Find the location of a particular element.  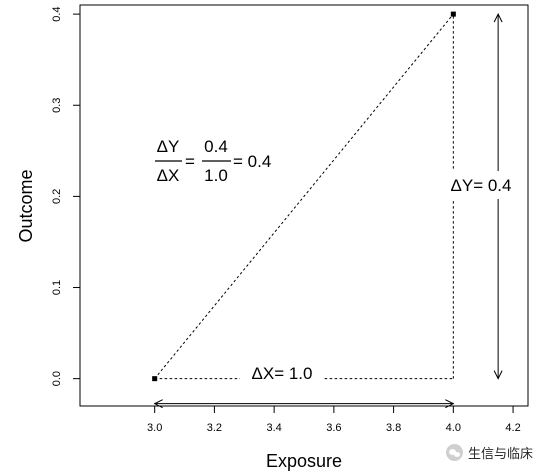

slope-value-numerator: 0.4 is located at coordinates (216, 146).